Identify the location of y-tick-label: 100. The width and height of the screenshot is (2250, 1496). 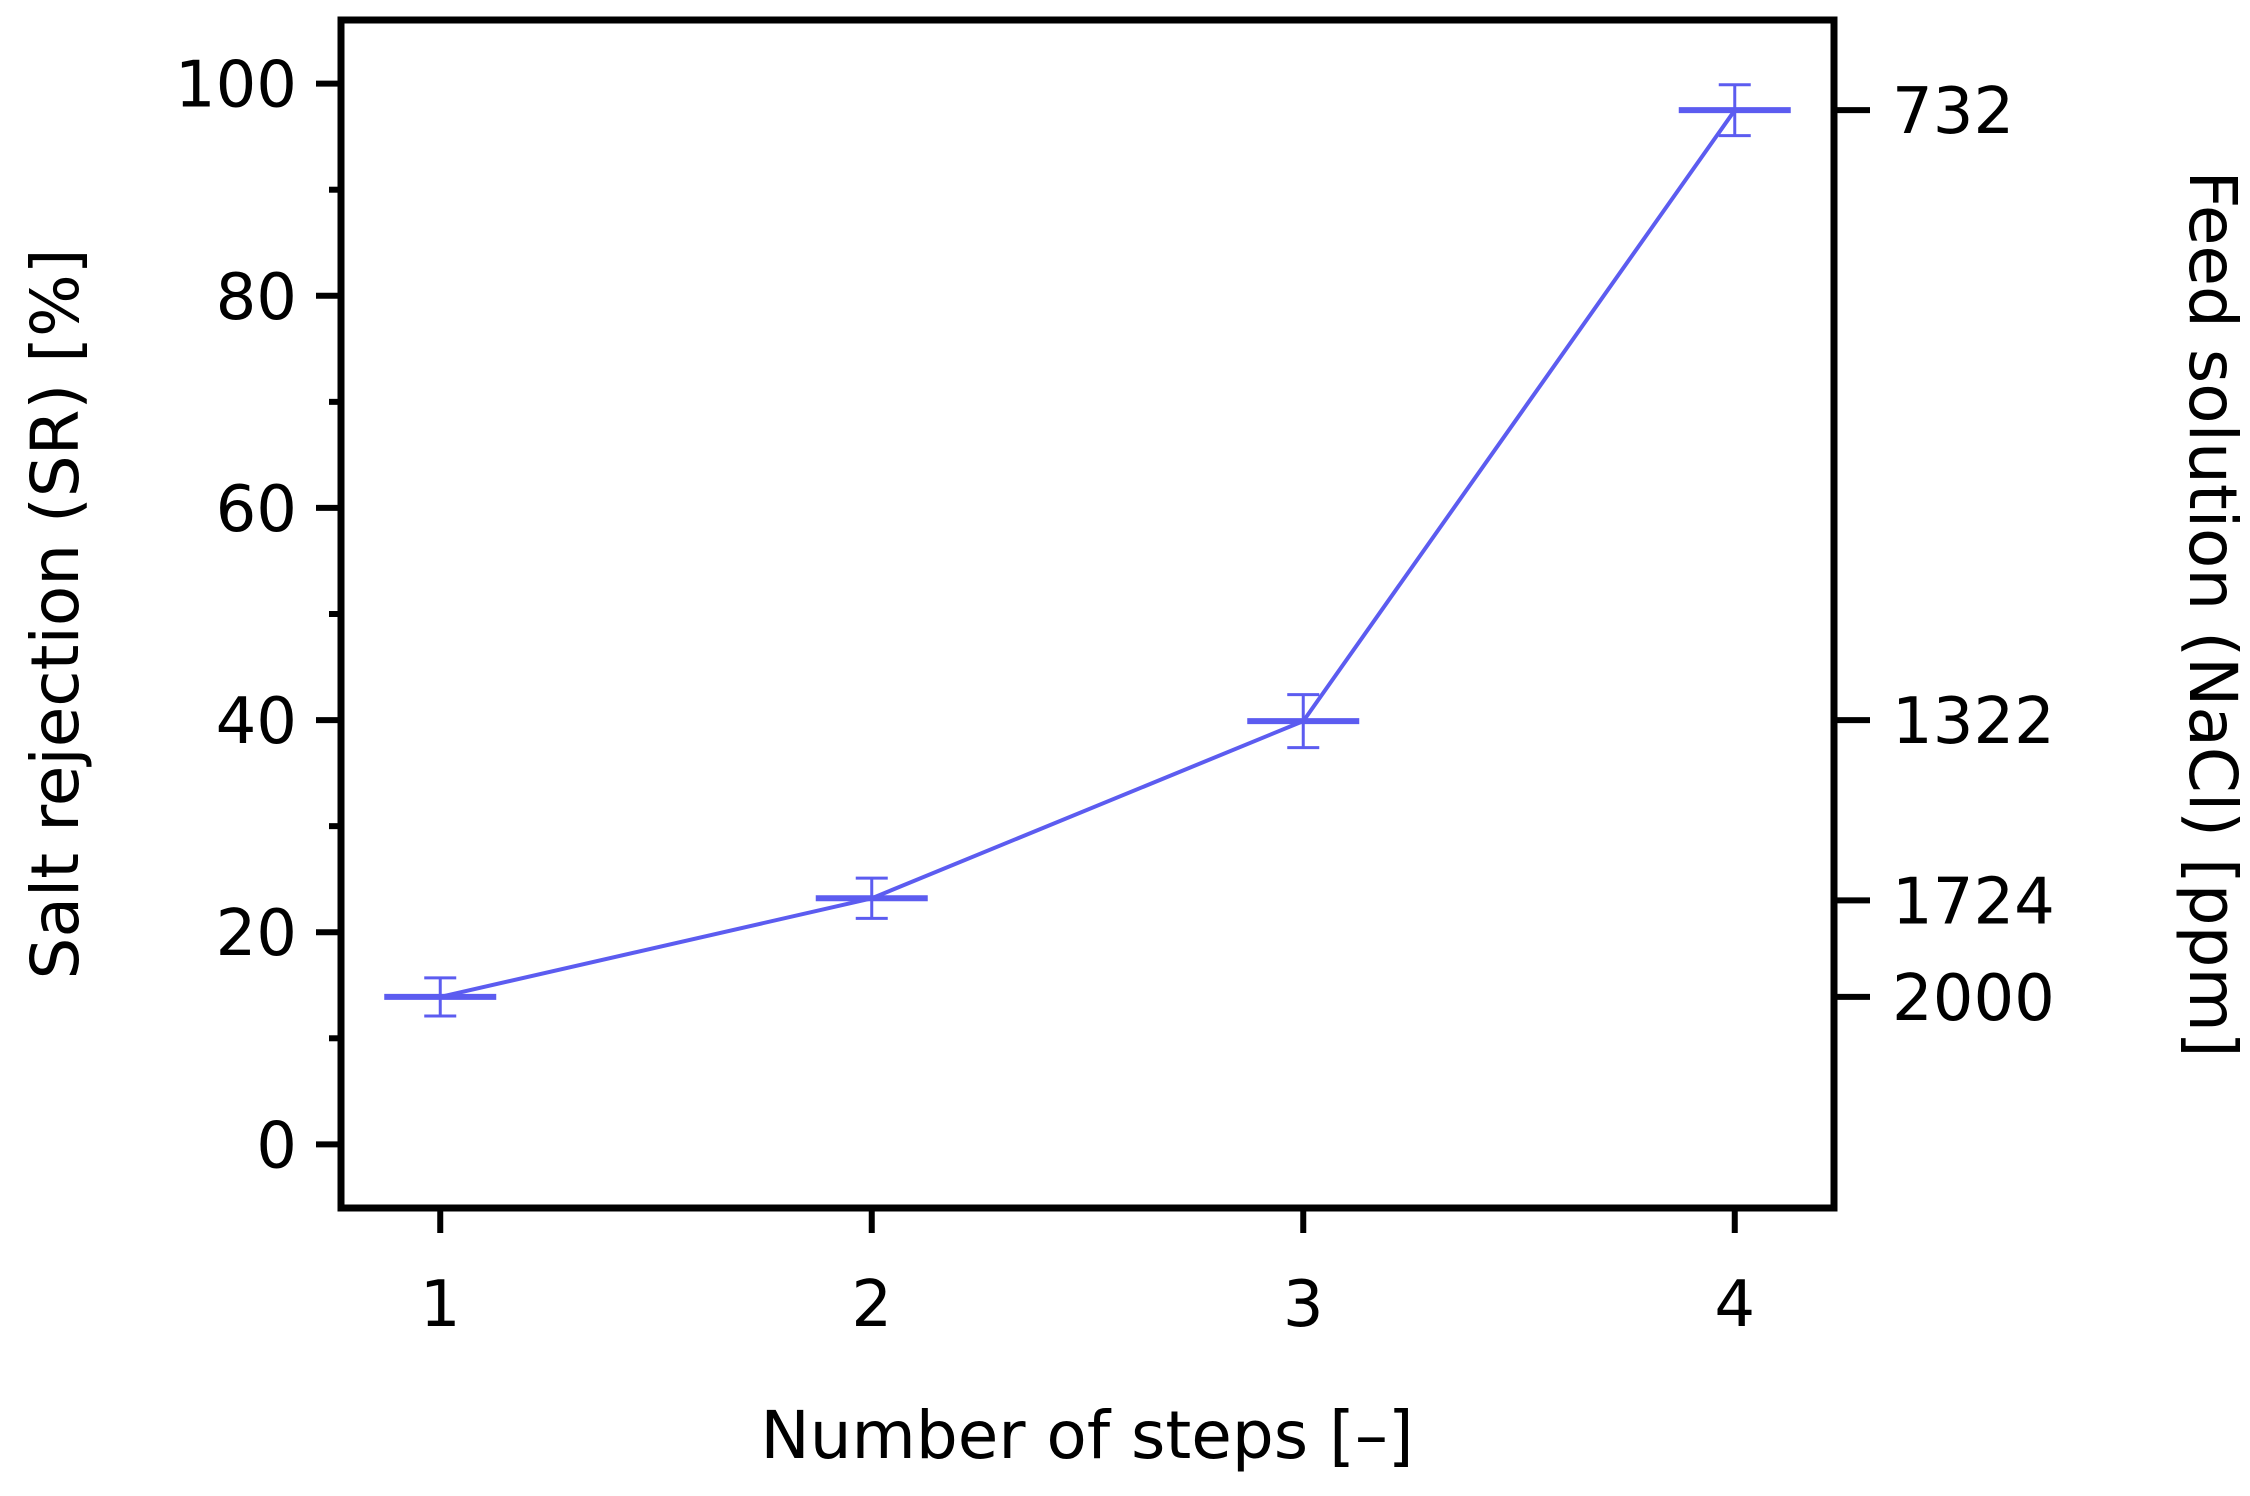
(236, 86).